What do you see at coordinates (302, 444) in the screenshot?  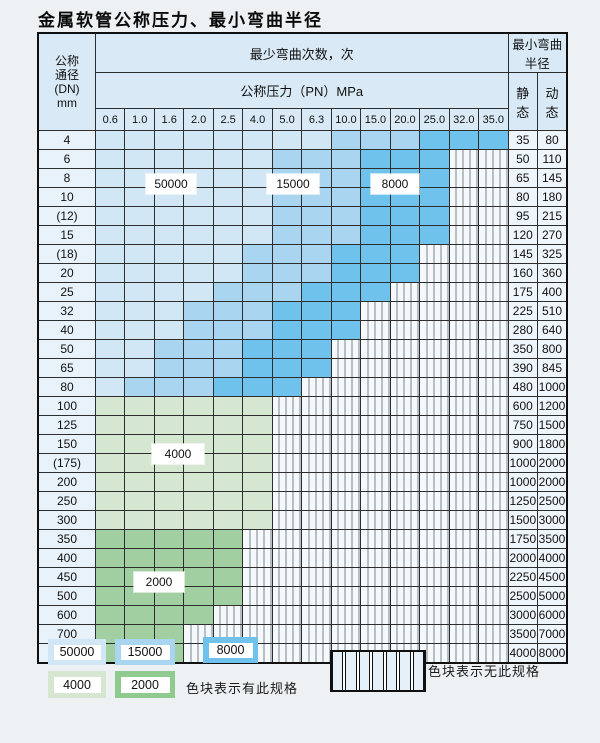 I see `table-row: 150 900 1800` at bounding box center [302, 444].